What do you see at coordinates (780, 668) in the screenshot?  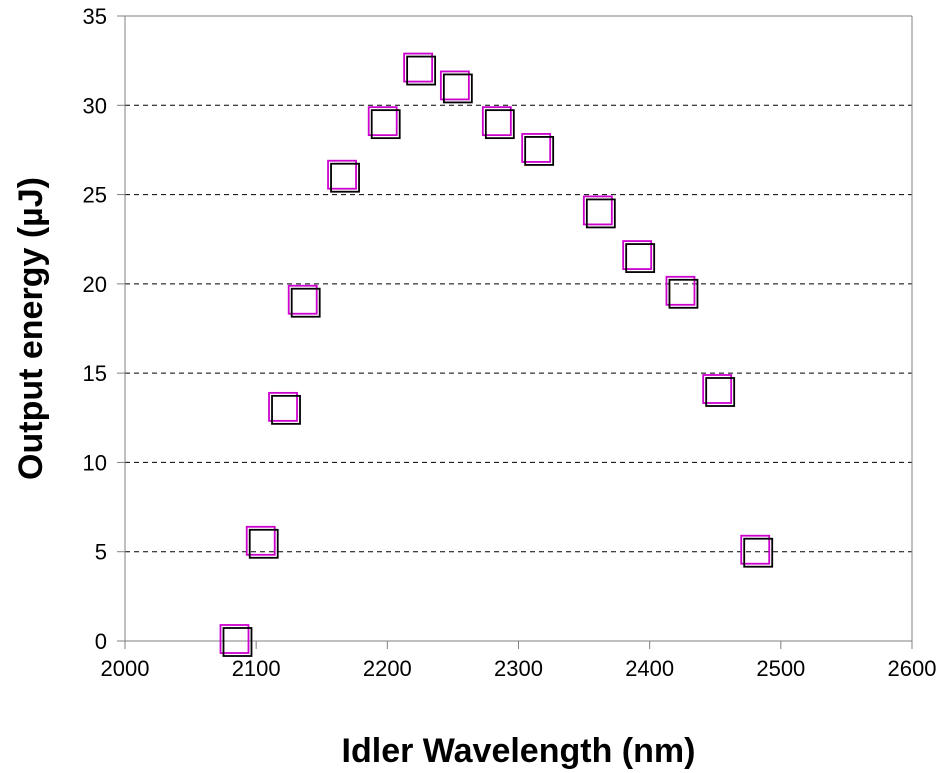 I see `x-tick-label: 2500` at bounding box center [780, 668].